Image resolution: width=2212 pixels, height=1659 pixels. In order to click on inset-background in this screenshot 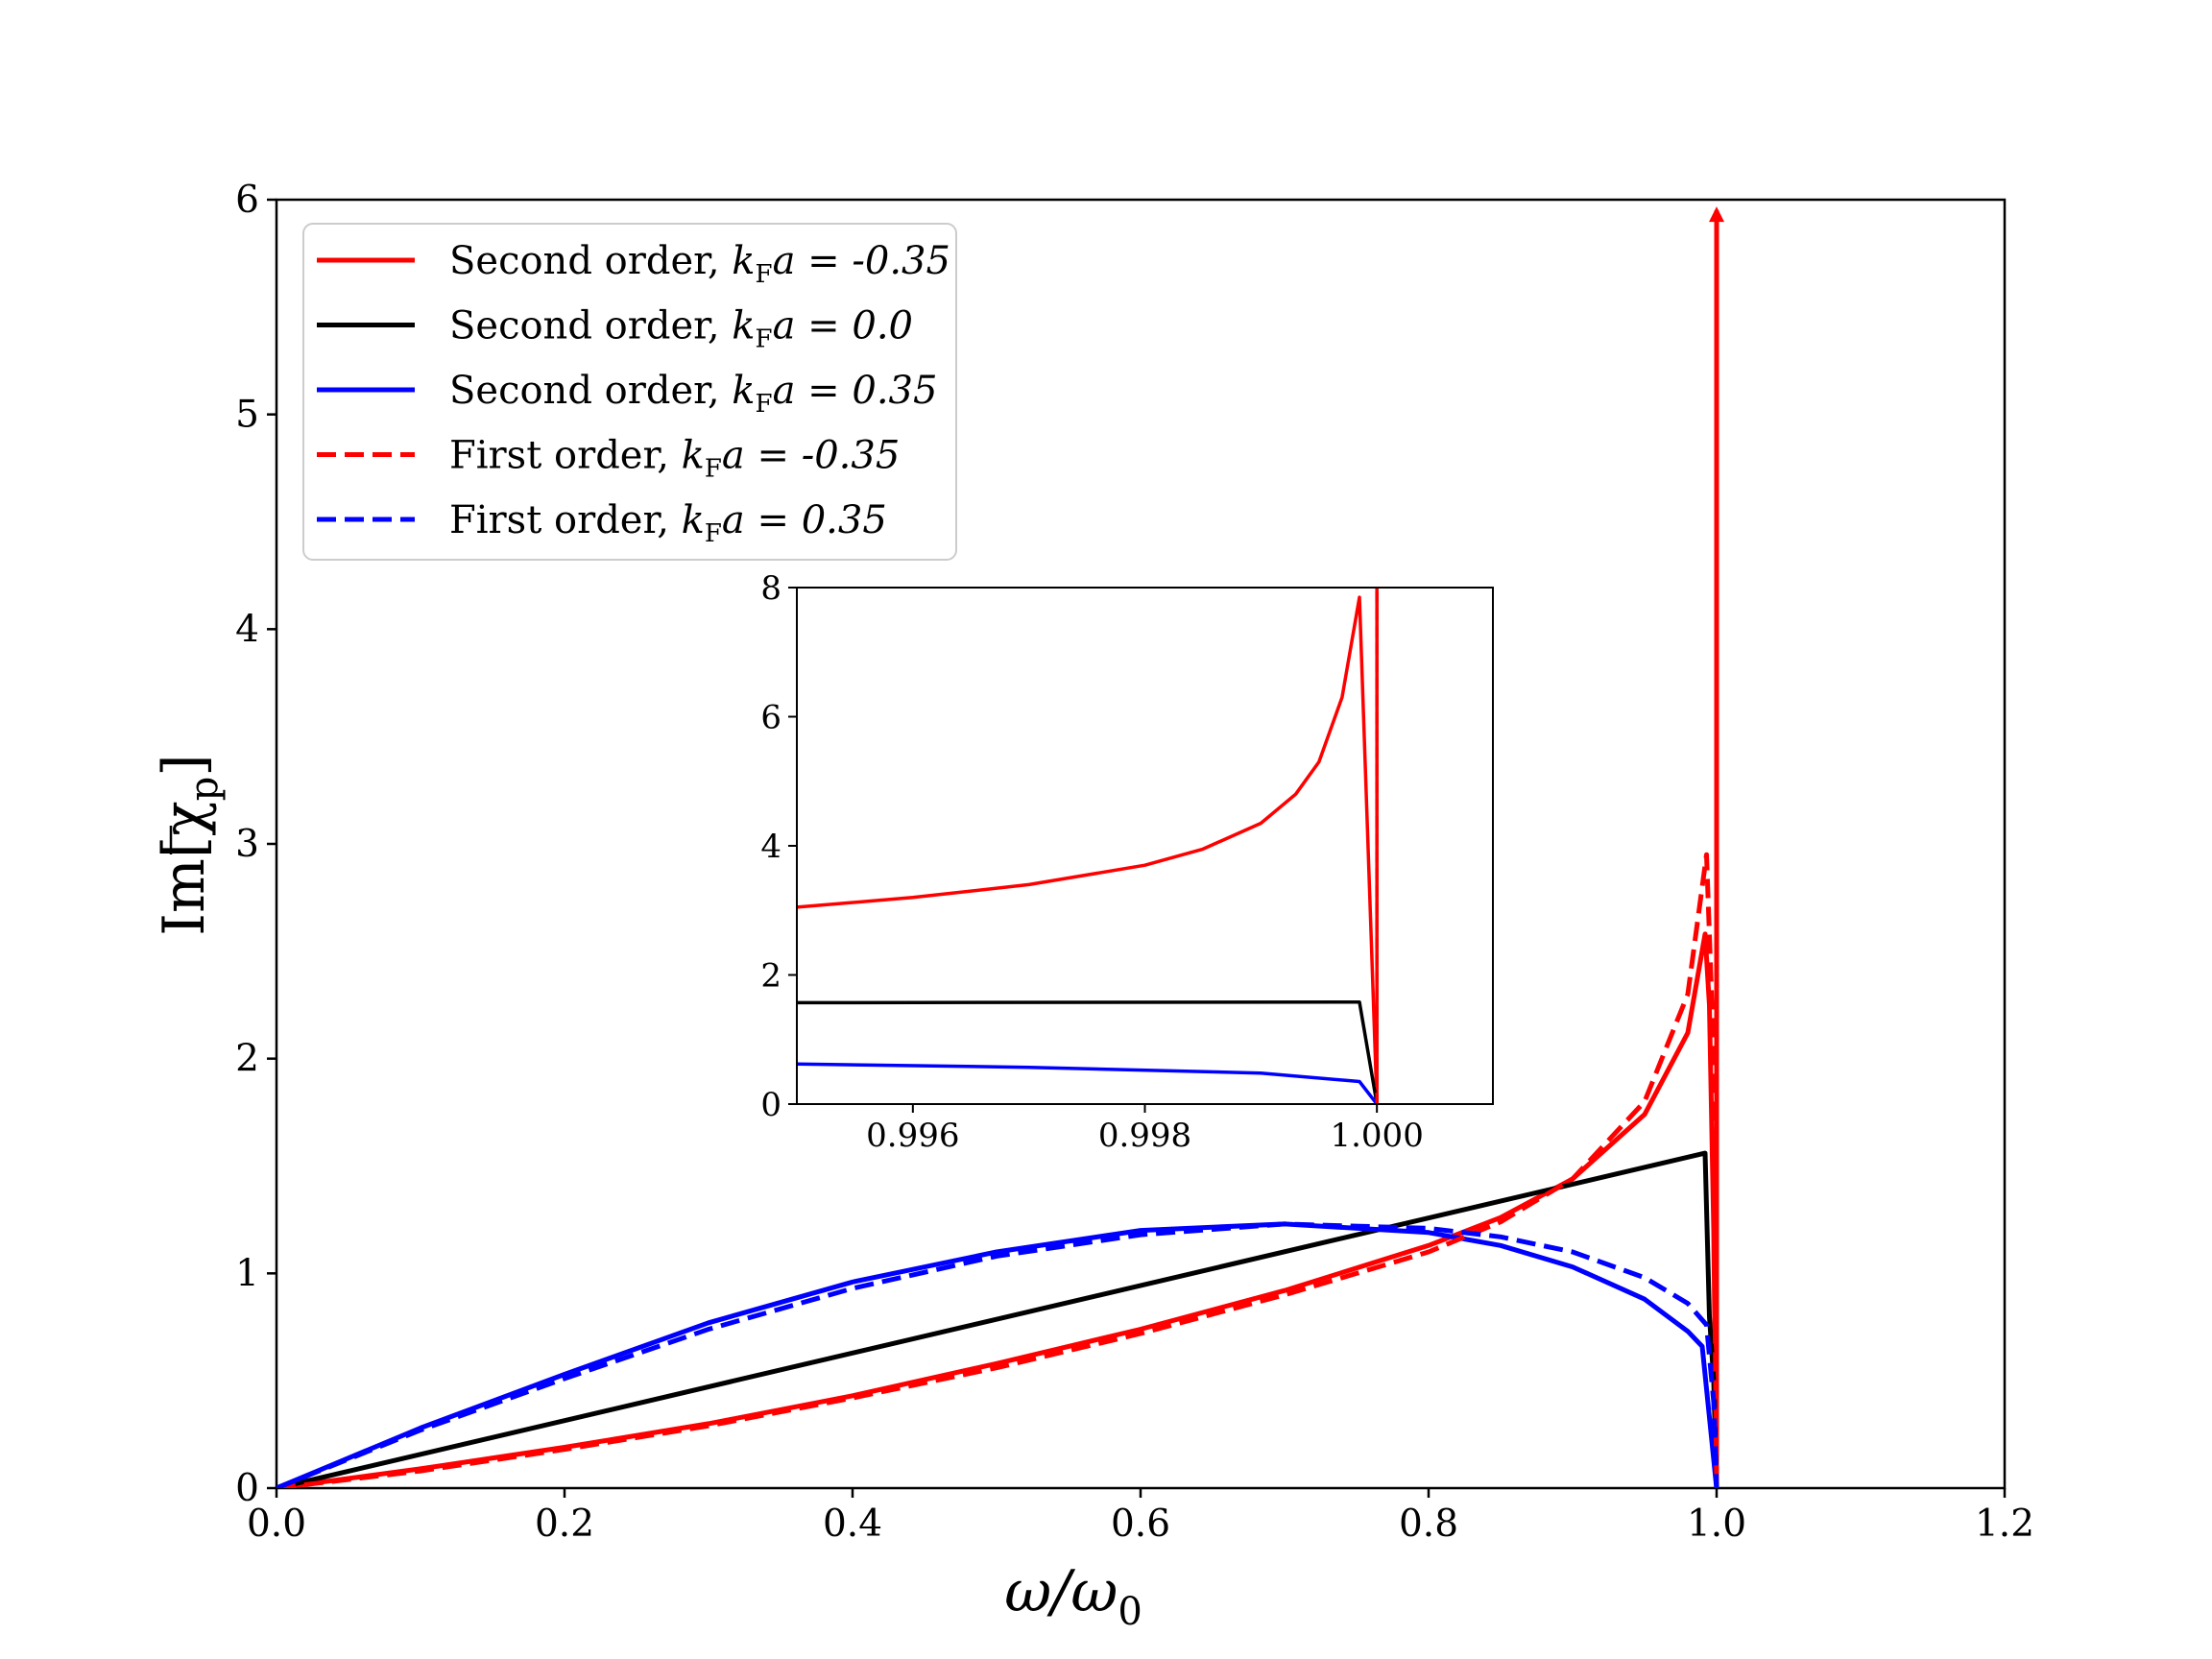, I will do `click(1145, 846)`.